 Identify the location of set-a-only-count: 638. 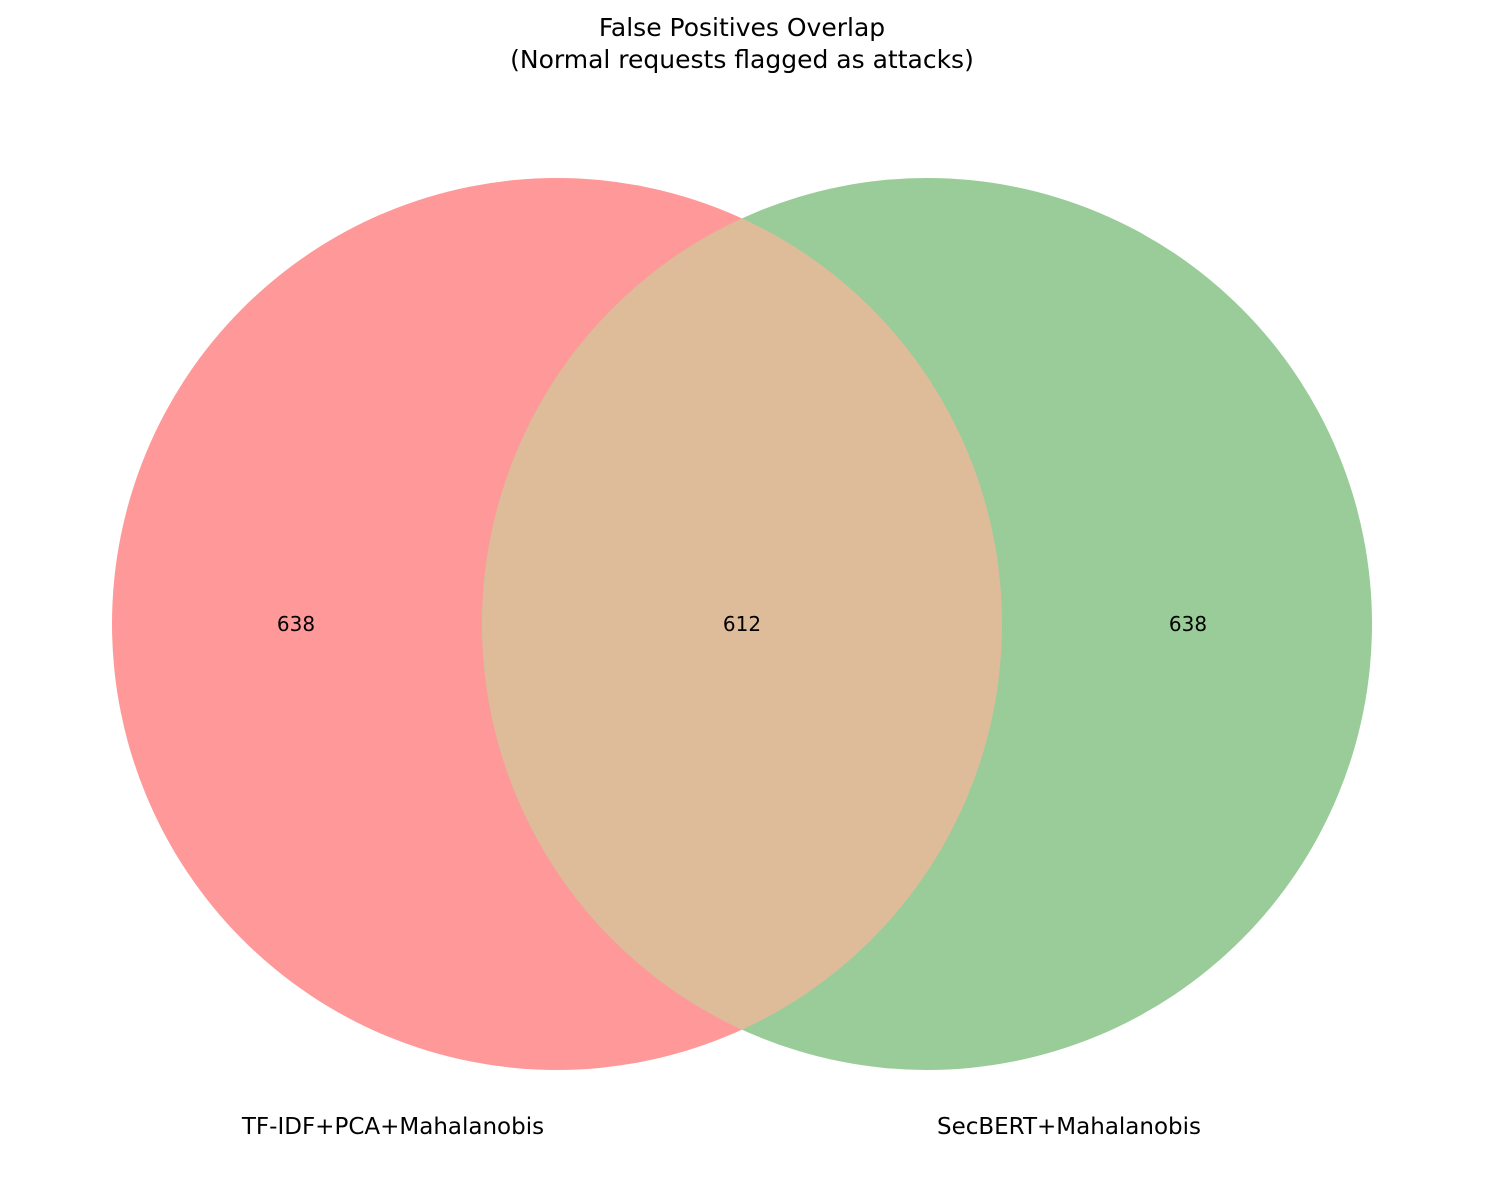
(296, 624).